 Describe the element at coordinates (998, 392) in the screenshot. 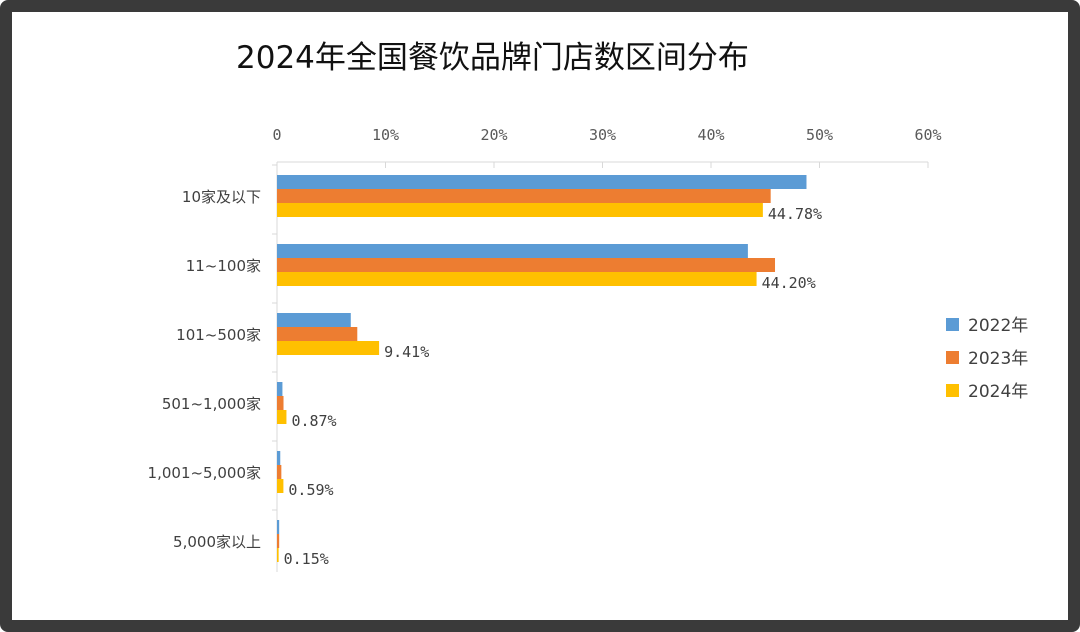

I see `legend-label: 2024年` at that location.